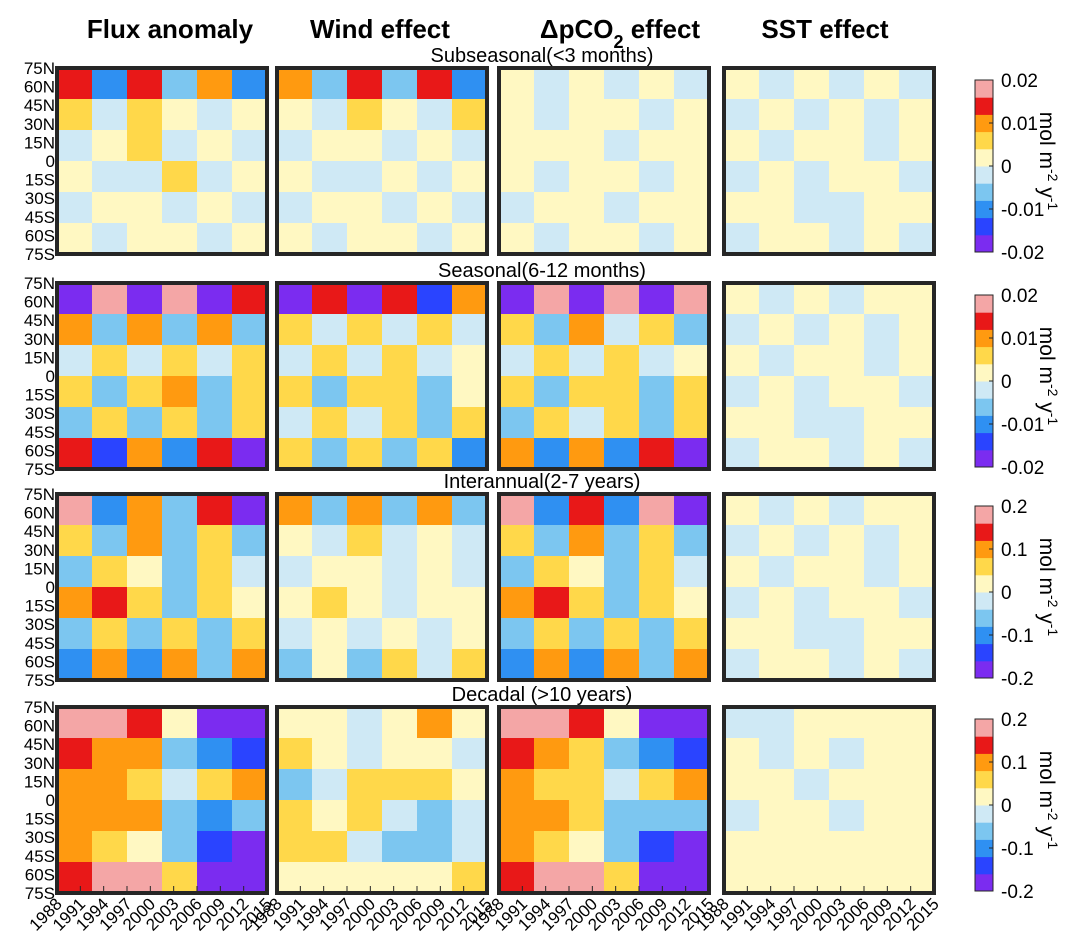 The height and width of the screenshot is (949, 1087). What do you see at coordinates (1053, 843) in the screenshot?
I see `colorbar-label-part: -1` at bounding box center [1053, 843].